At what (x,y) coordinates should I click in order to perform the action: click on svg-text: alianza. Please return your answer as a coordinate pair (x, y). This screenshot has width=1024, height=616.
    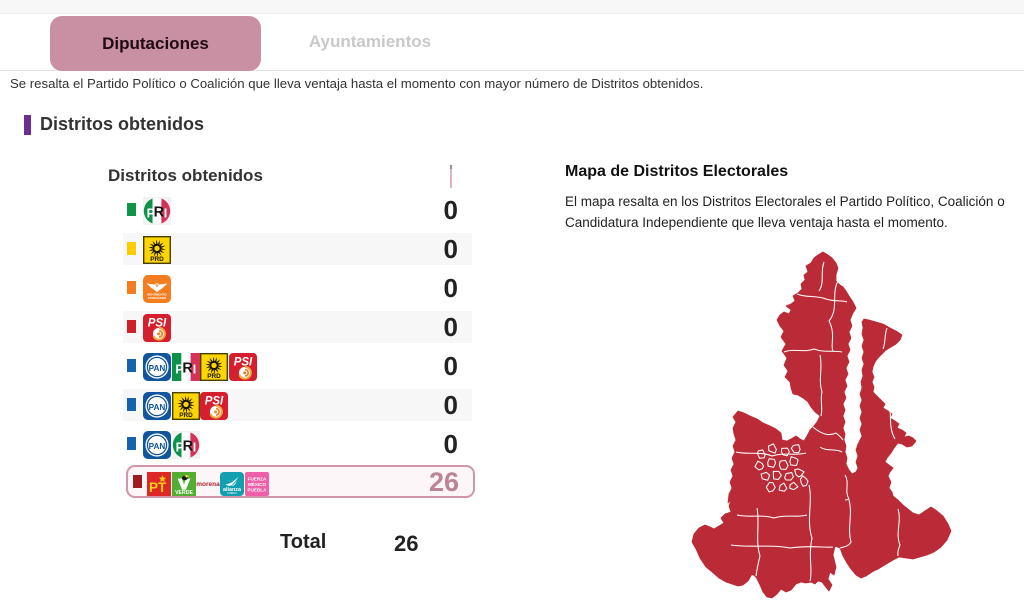
    Looking at the image, I should click on (232, 490).